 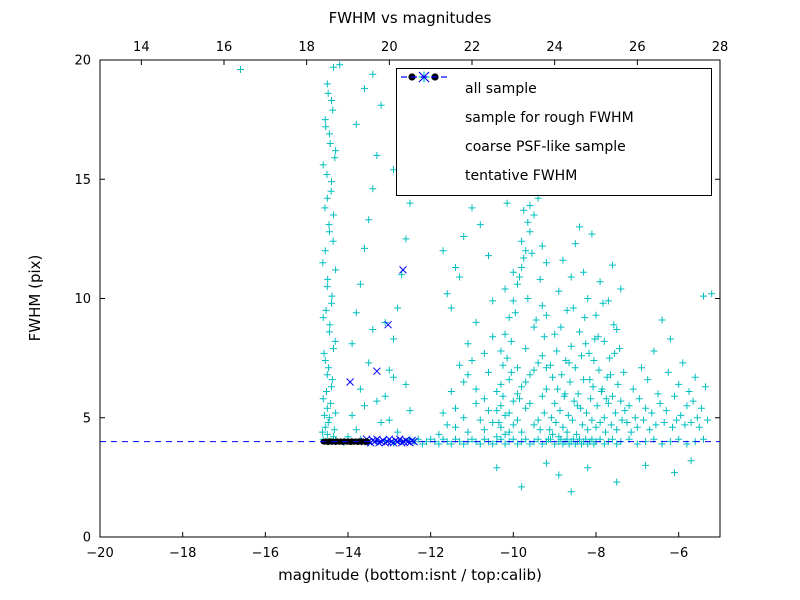 What do you see at coordinates (521, 175) in the screenshot?
I see `legend-label: tentative FWHM` at bounding box center [521, 175].